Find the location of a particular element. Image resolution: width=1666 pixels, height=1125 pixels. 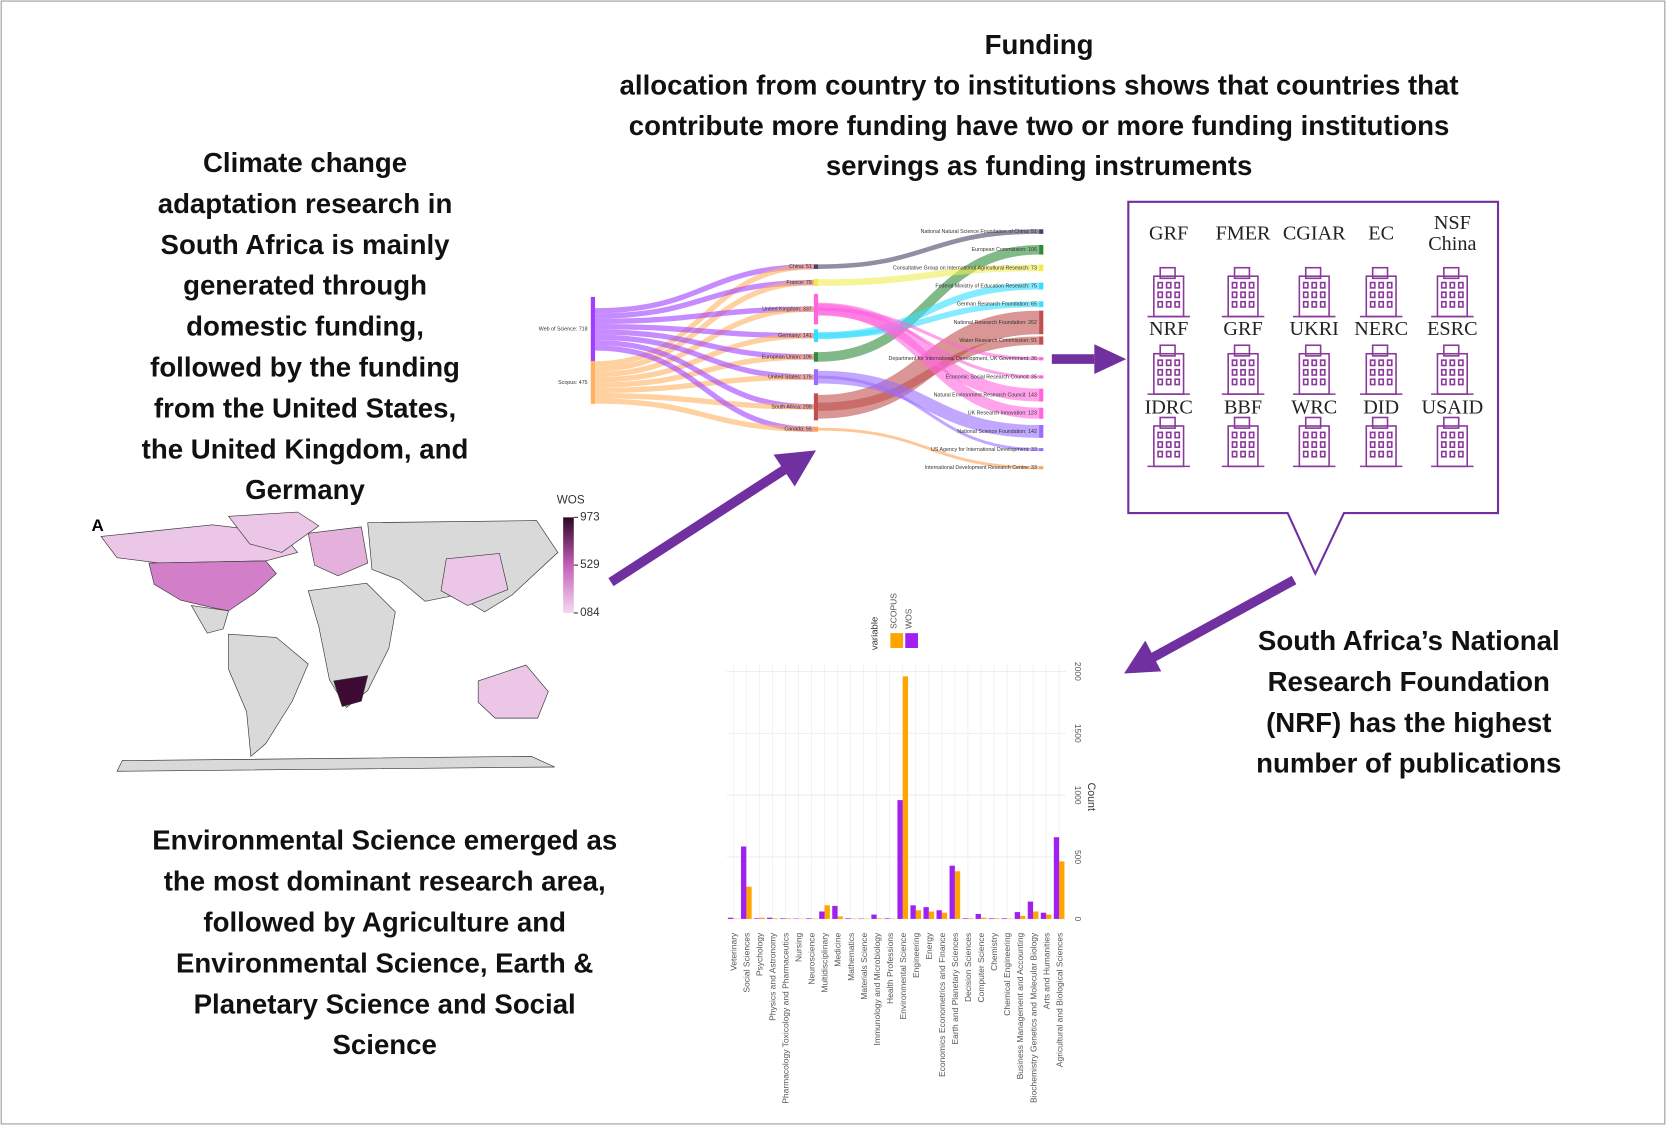

sankey-label: Economic Social Research Council: 35 is located at coordinates (991, 377).